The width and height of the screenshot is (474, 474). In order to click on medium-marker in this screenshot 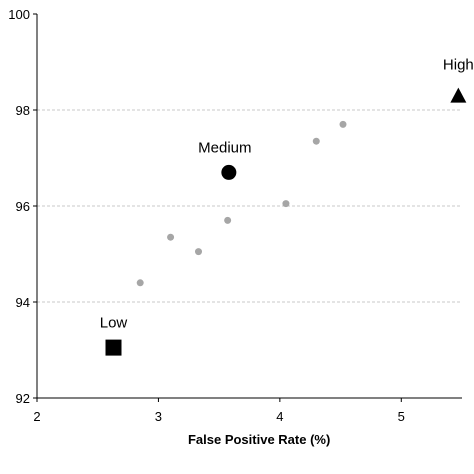, I will do `click(229, 172)`.